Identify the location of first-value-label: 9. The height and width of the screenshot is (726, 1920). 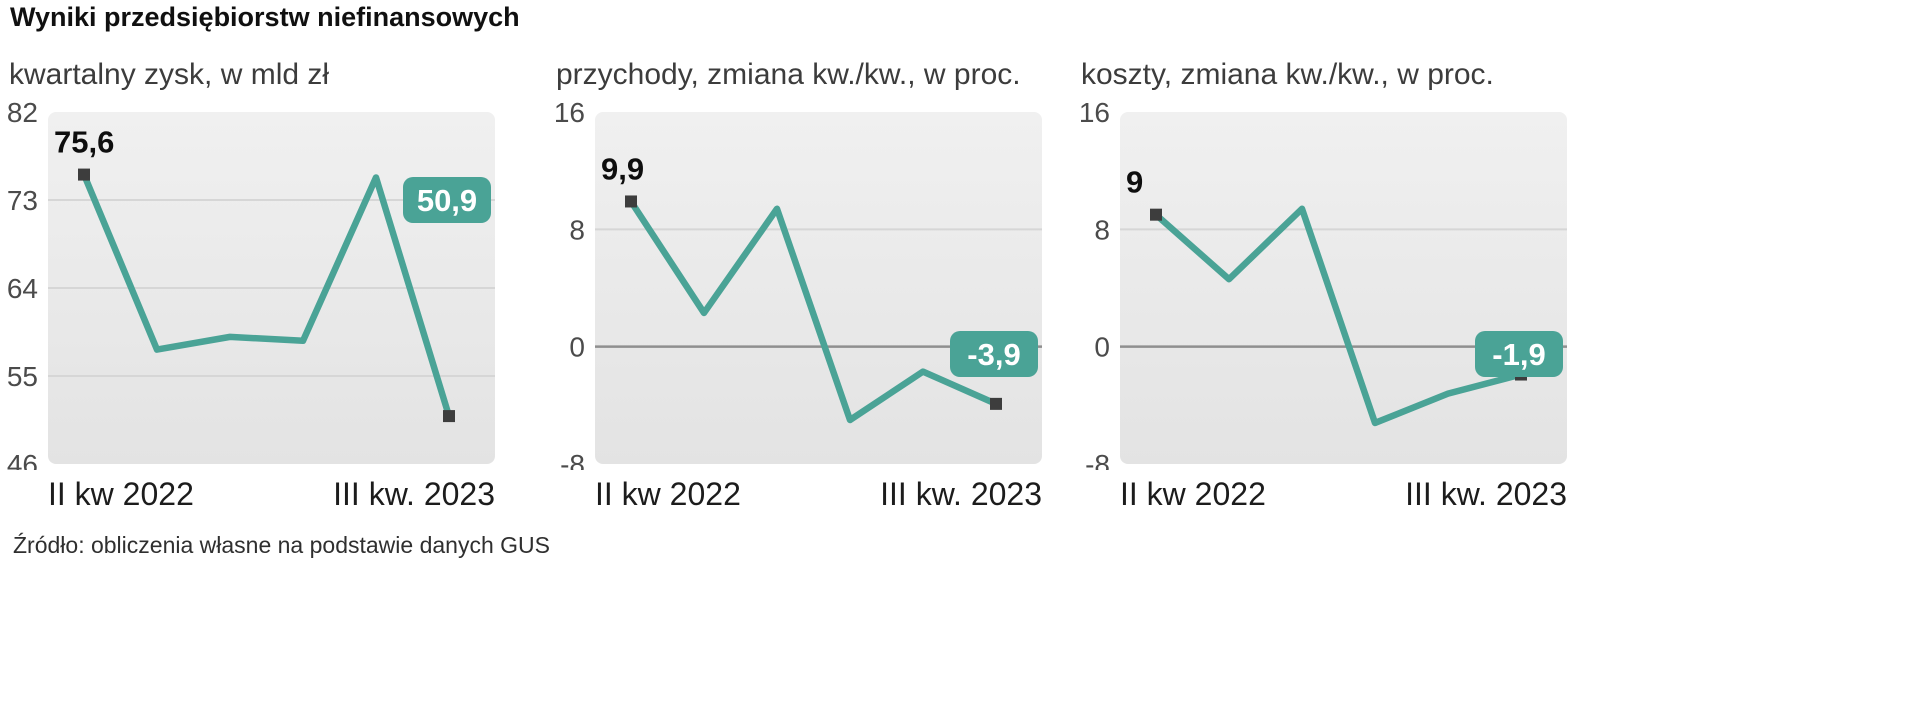
(1134, 182).